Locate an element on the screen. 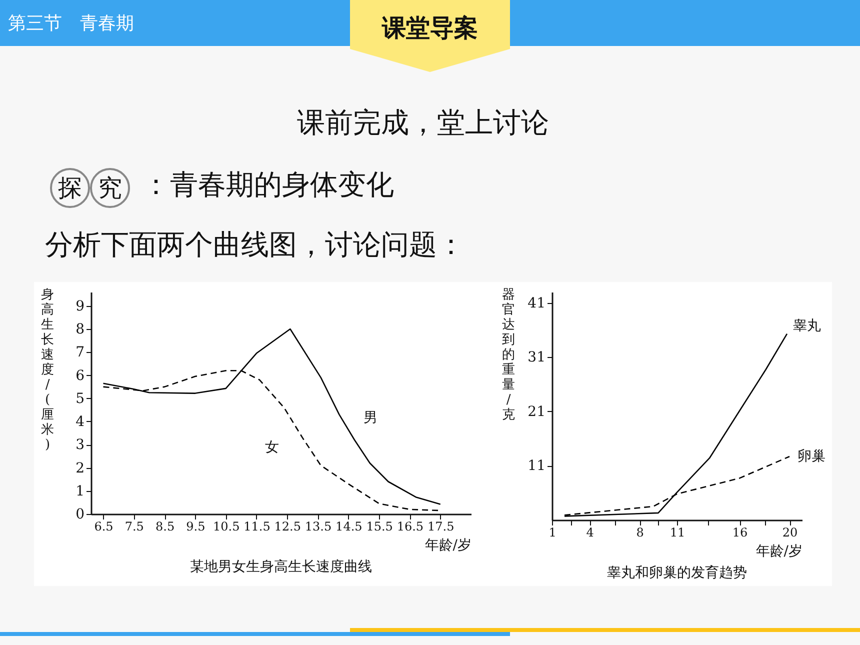 The image size is (860, 645). x-tick-label: 10.5 is located at coordinates (226, 527).